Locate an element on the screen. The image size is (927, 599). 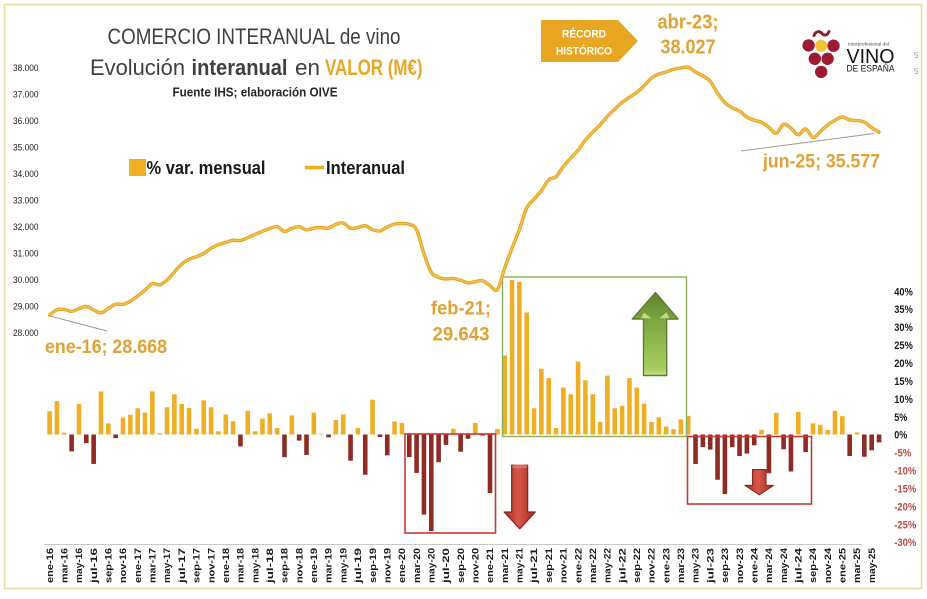
svg-text: ene-20 is located at coordinates (402, 565).